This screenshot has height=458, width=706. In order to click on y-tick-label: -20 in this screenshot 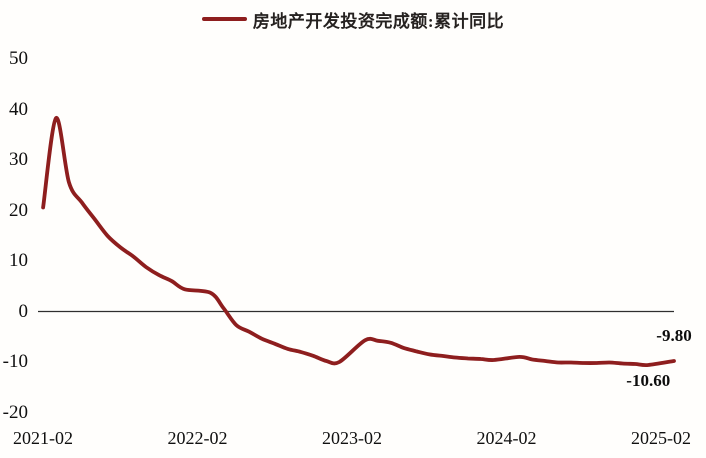, I will do `click(15, 412)`.